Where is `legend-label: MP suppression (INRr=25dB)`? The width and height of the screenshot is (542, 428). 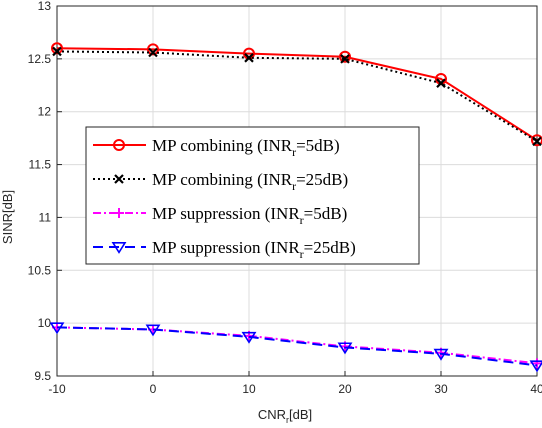
legend-label: MP suppression (INRr=25dB) is located at coordinates (254, 249).